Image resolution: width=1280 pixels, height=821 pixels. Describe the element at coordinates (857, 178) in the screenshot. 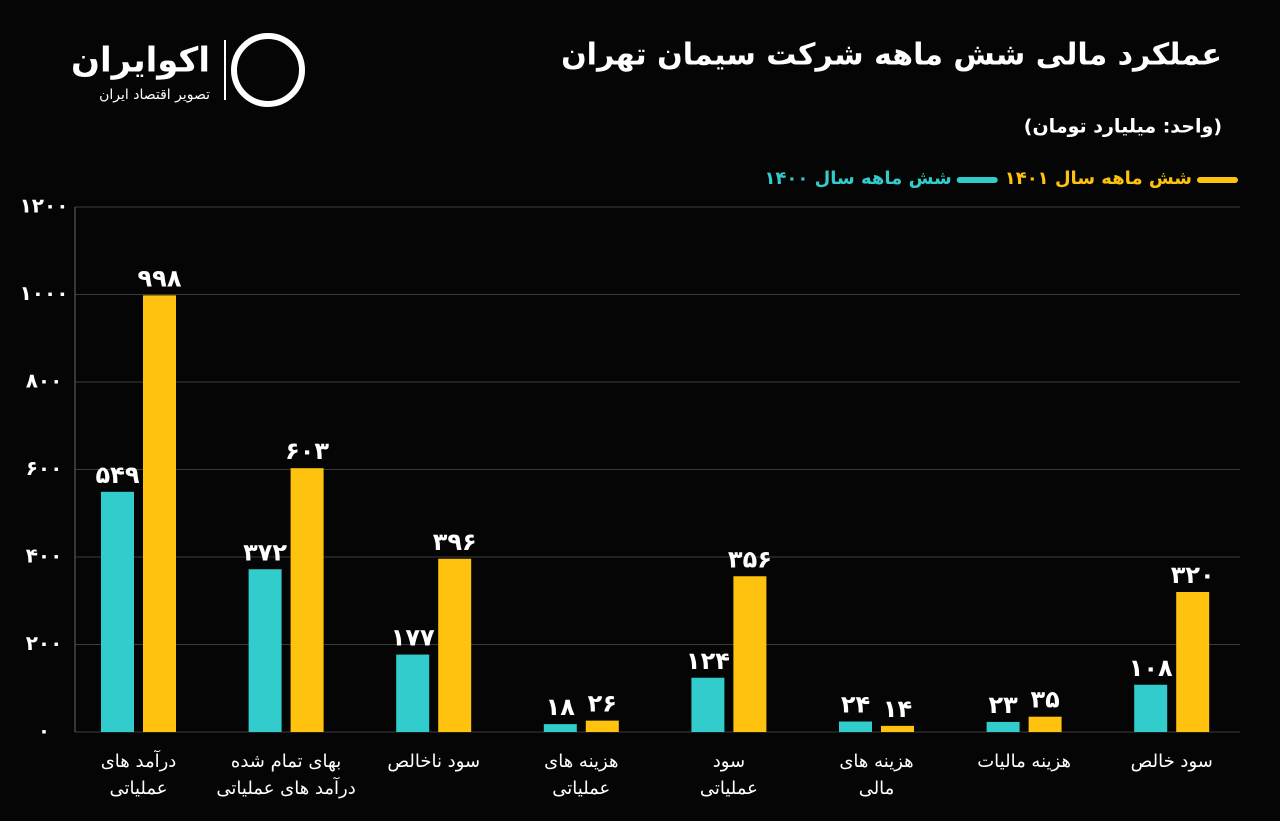

I see `legend-label: شش ماهه سال ۱۴۰۰` at that location.